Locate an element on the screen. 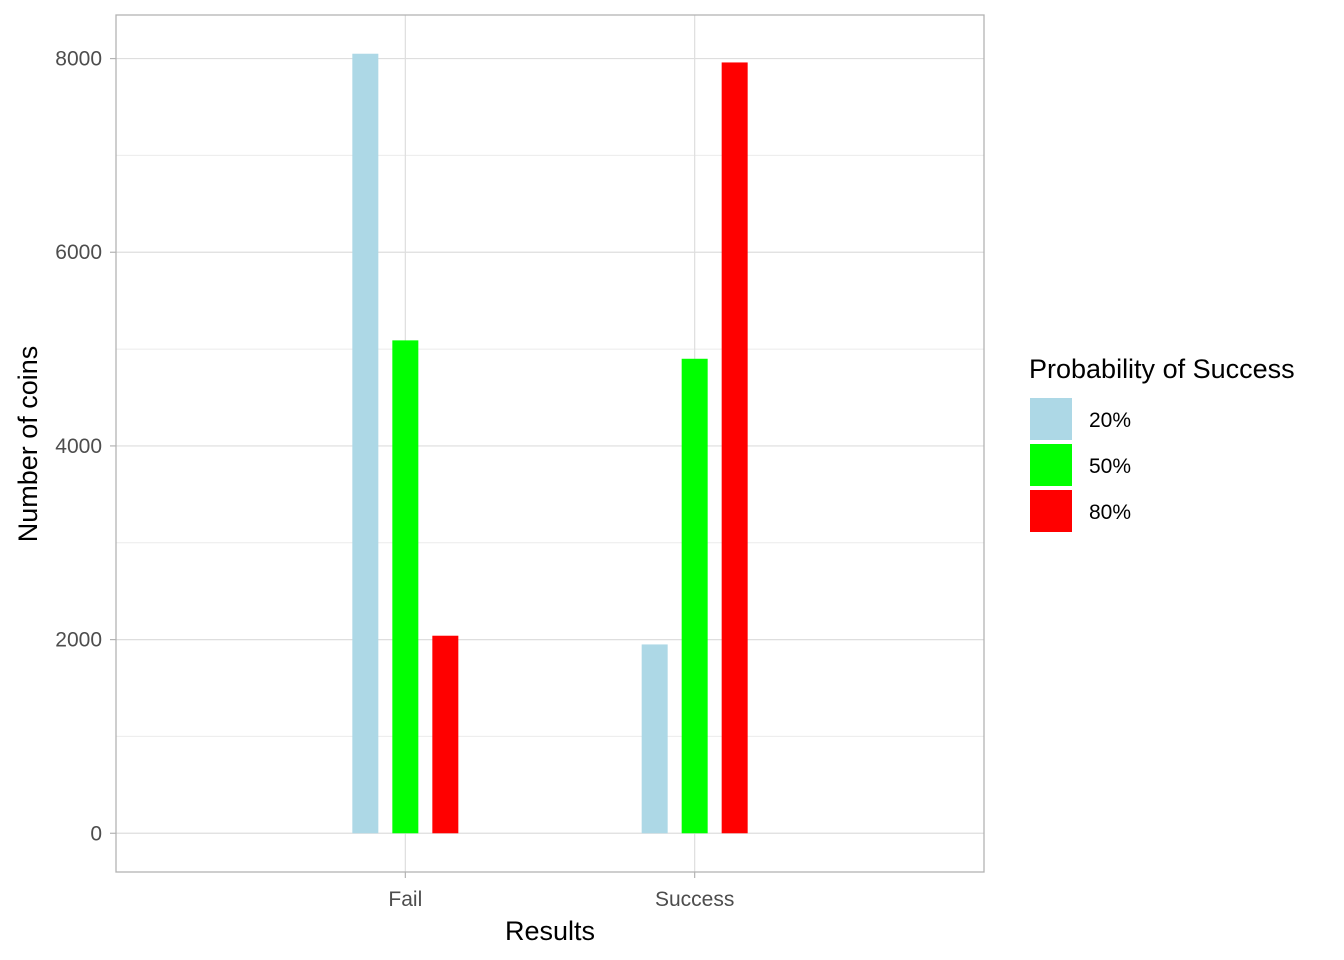 The height and width of the screenshot is (960, 1344). y-tick-label: 6000 is located at coordinates (78, 252).